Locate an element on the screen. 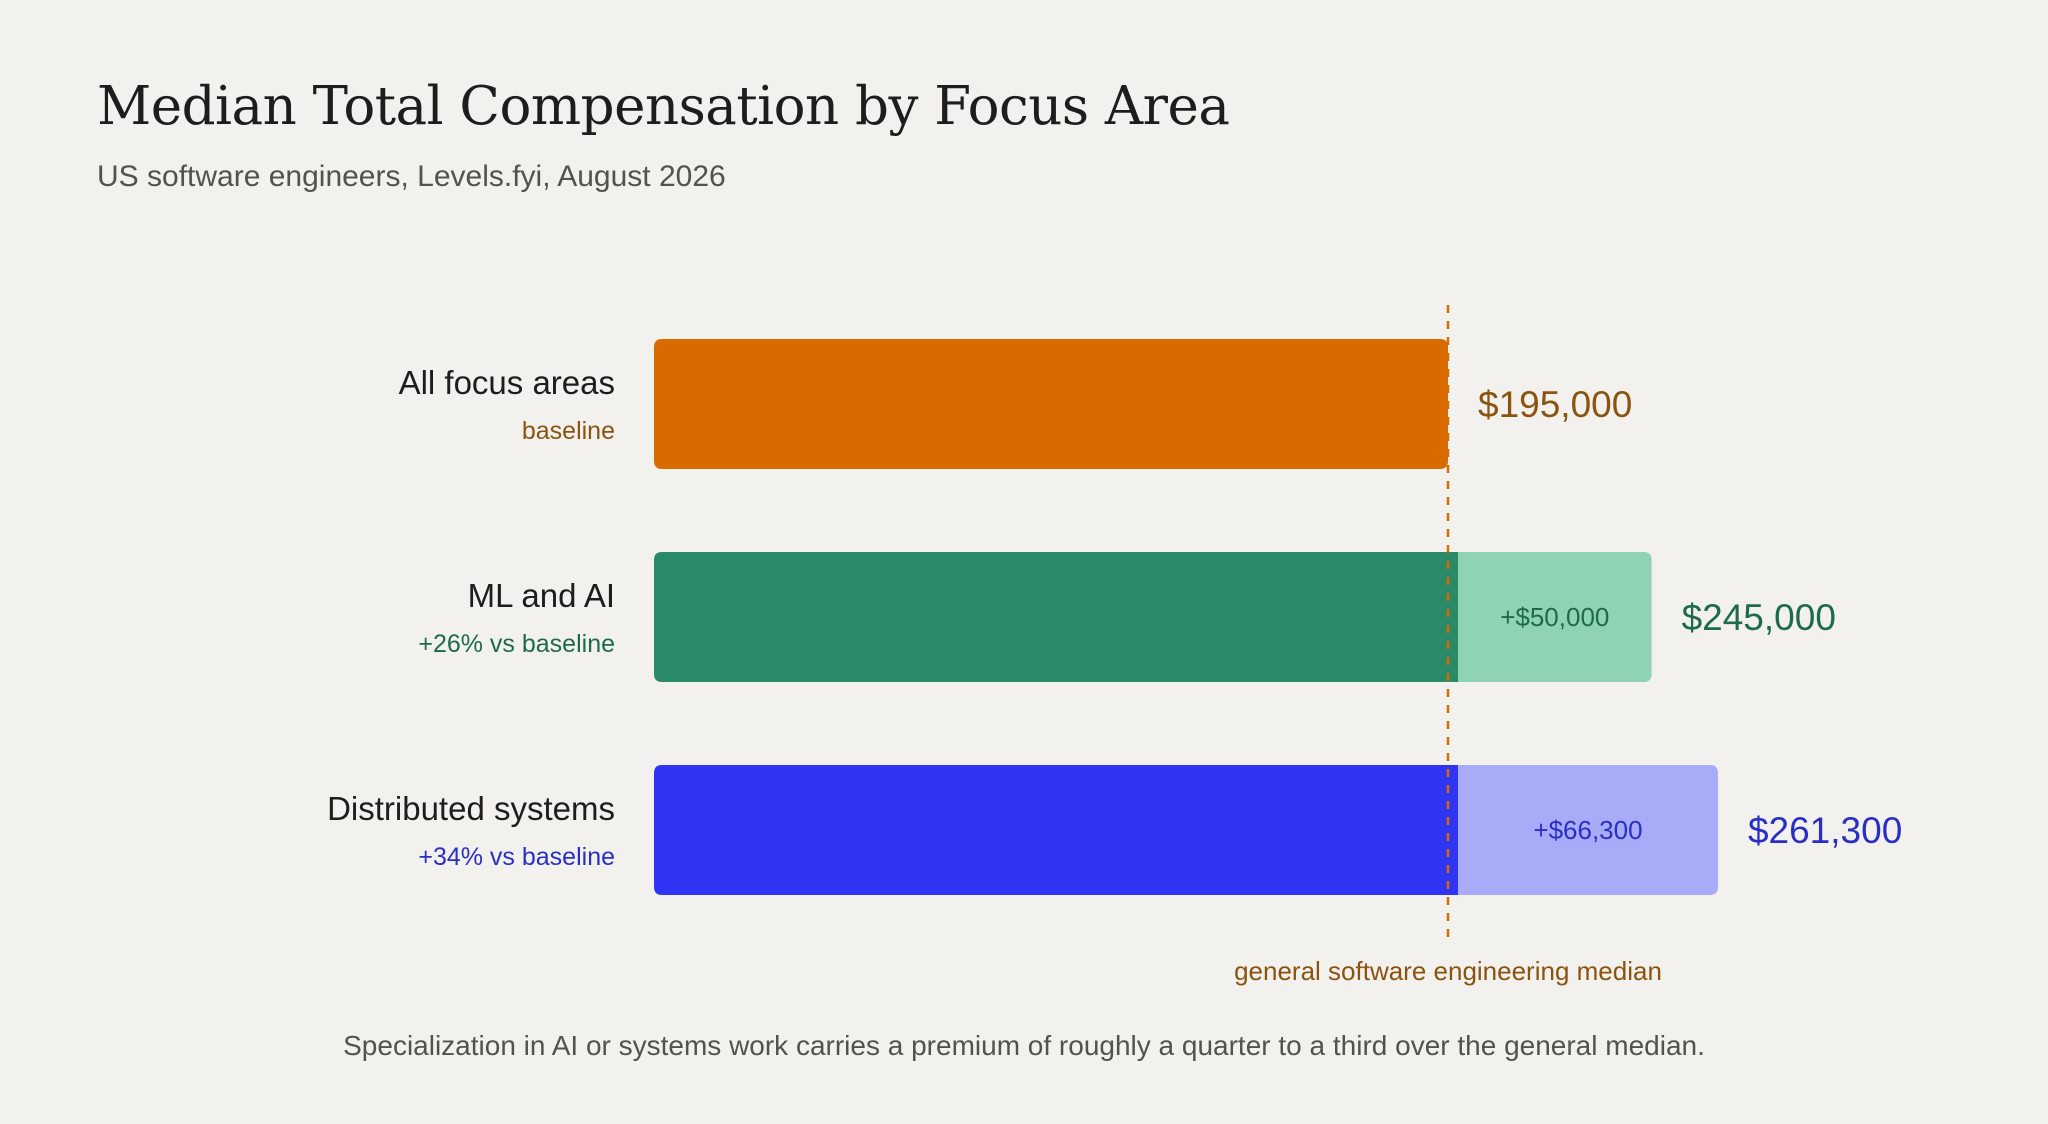 This screenshot has height=1124, width=2048. premium-value-label: +$66,300 is located at coordinates (1587, 830).